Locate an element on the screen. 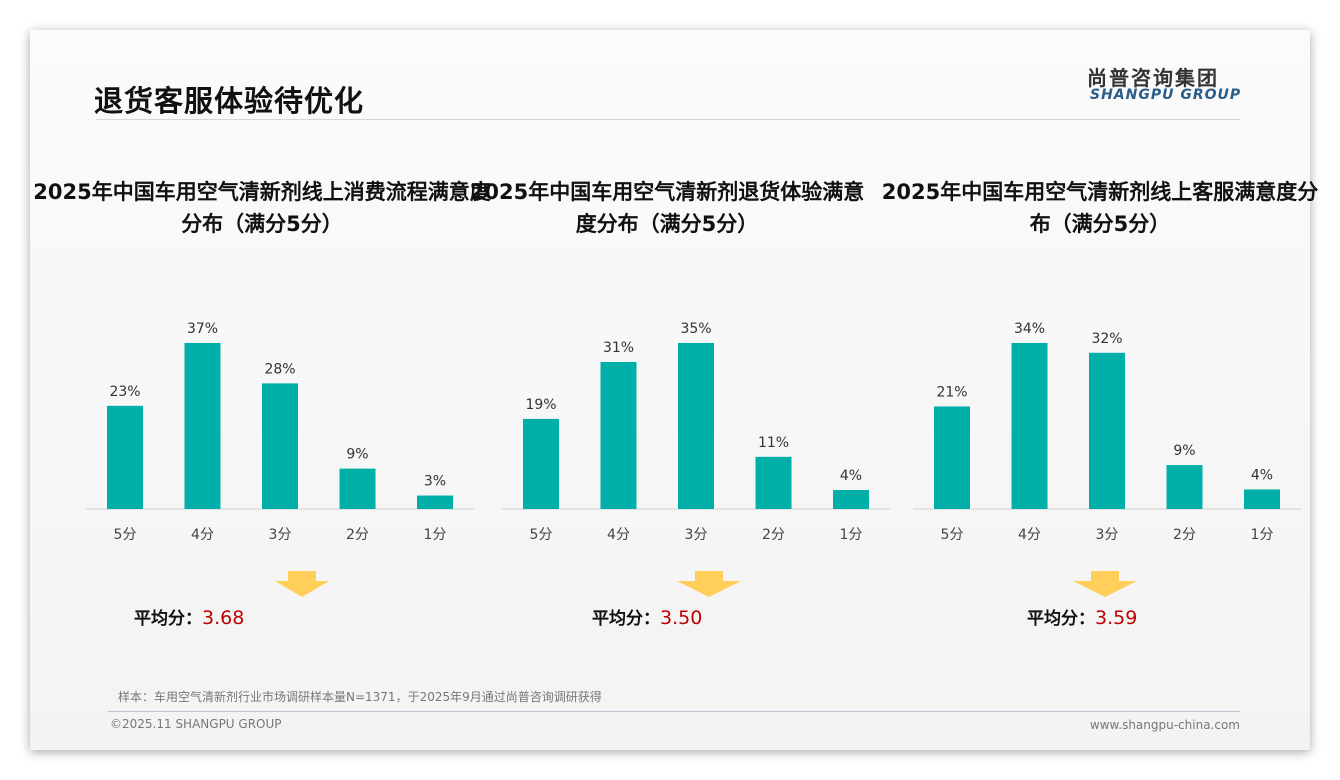 Image resolution: width=1340 pixels, height=780 pixels. chart-title-1: 2025年中国车用空气清新剂线上消费流程满意度分布（满分5分） is located at coordinates (262, 208).